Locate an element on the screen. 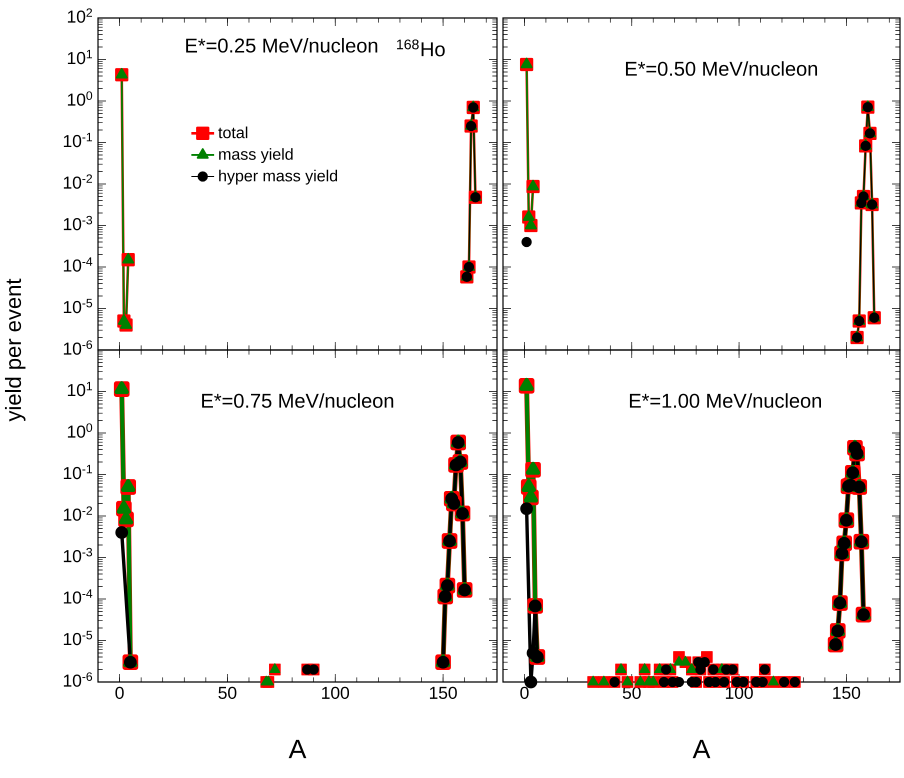 The image size is (904, 778). text: E*=0.25 MeV/nucleon is located at coordinates (282, 45).